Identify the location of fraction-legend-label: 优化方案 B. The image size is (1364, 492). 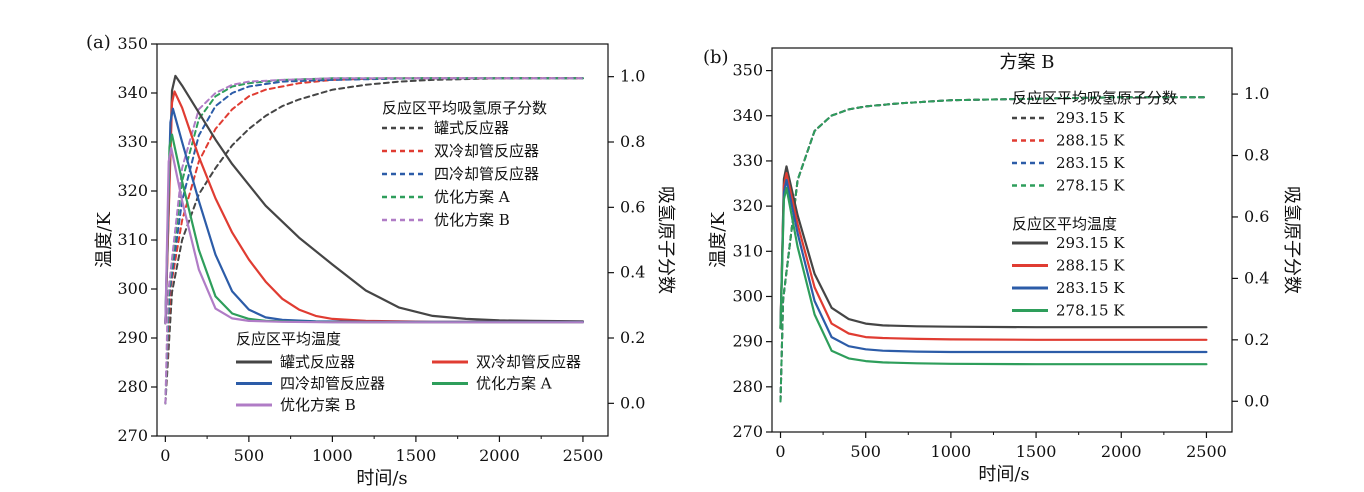
(472, 220).